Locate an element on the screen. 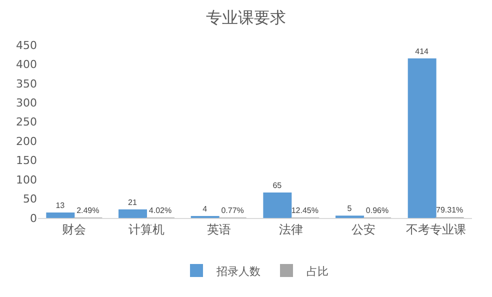 The image size is (492, 297). y-tick-label: 50 is located at coordinates (30, 199).